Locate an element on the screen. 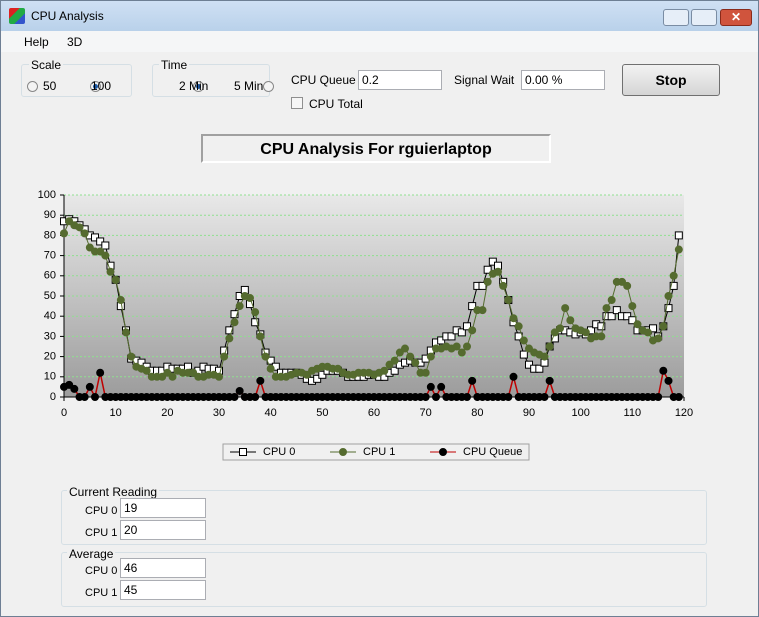  signal-wait-input: 0.00 % is located at coordinates (563, 80).